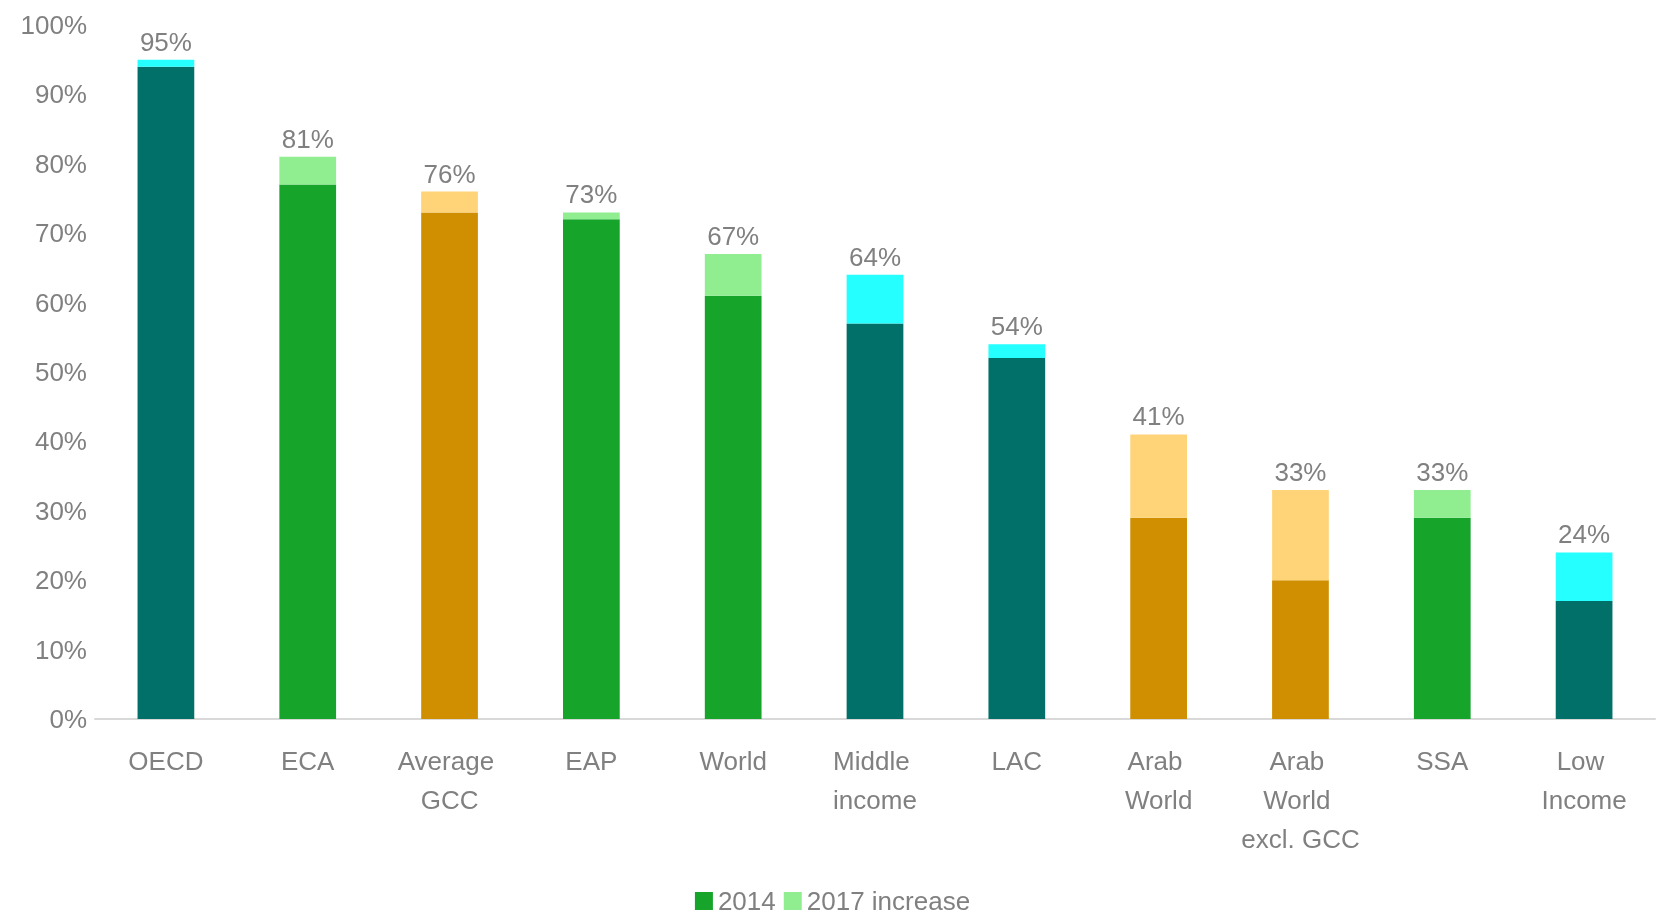 The height and width of the screenshot is (919, 1665). I want to click on legend-label: 2017 increase, so click(888, 901).